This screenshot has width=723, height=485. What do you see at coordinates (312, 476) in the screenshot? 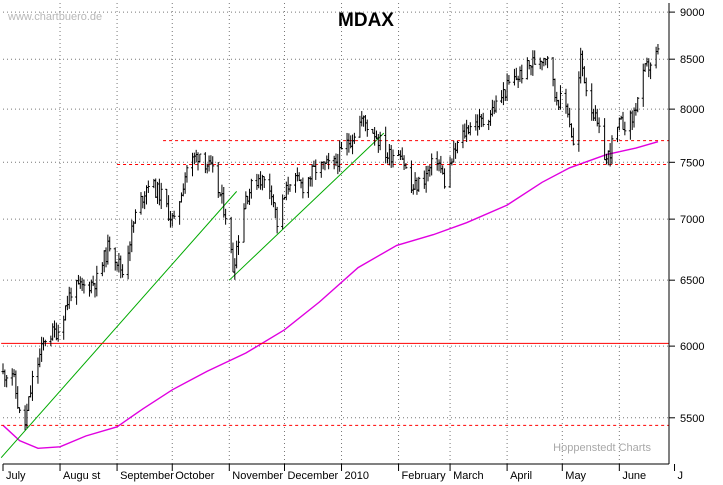
I see `x-tick-label: December` at bounding box center [312, 476].